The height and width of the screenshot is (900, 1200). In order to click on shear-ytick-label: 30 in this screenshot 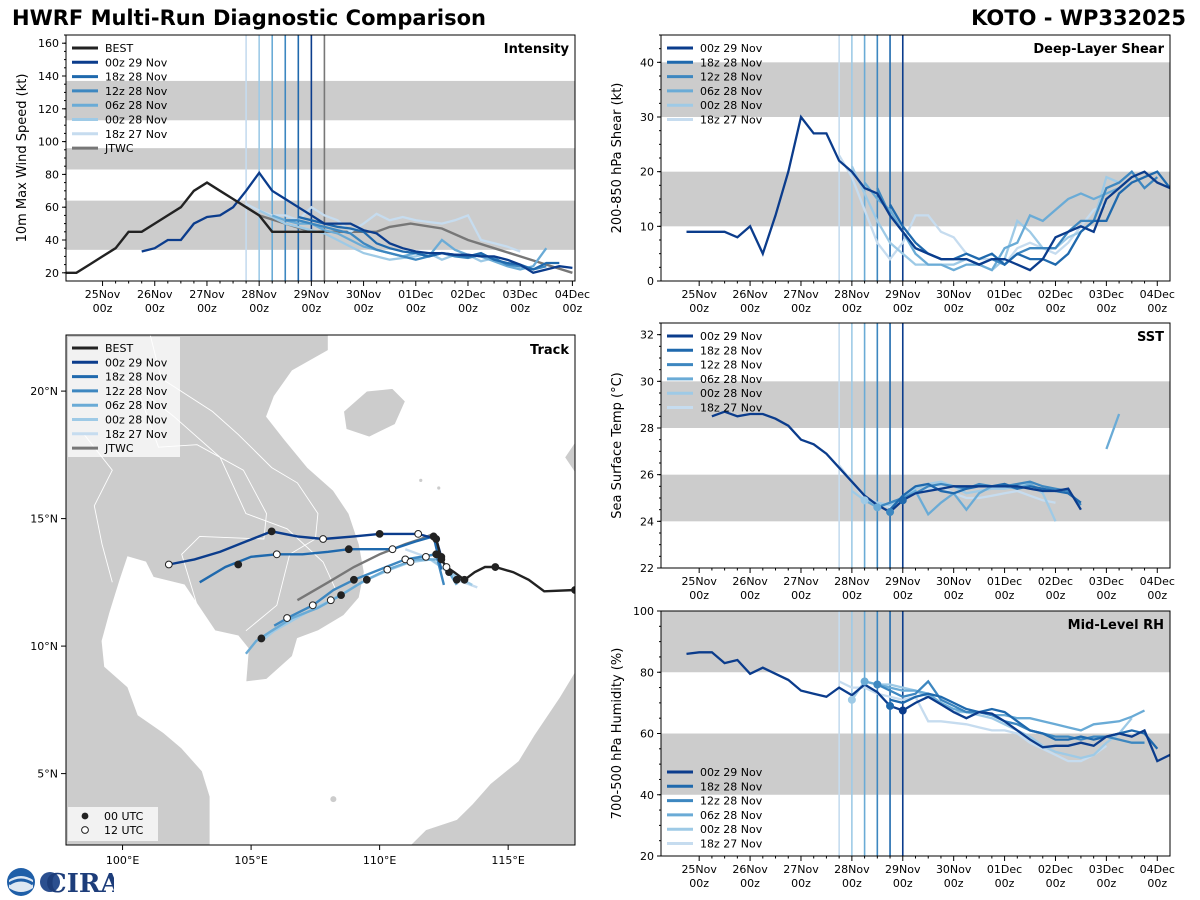, I will do `click(647, 117)`.